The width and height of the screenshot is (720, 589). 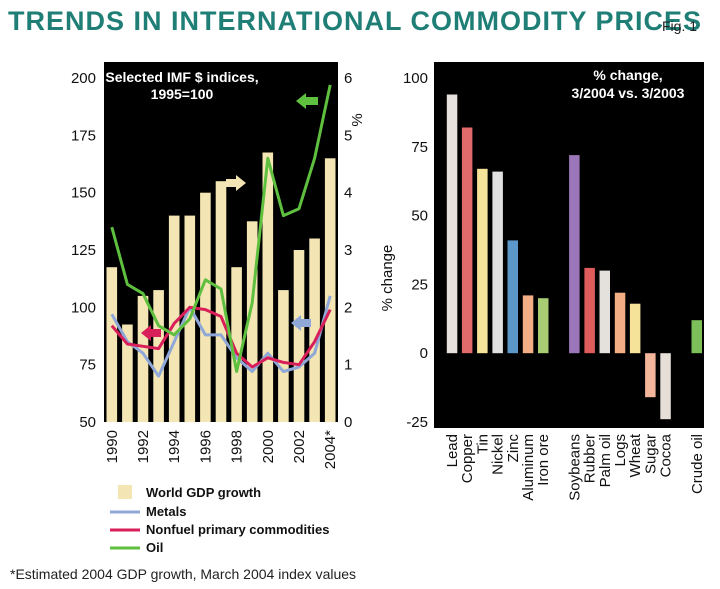 What do you see at coordinates (221, 449) in the screenshot?
I see `year-axis-ticks: 1990 1992 1994 1996 1998 2000 2002 2004*` at bounding box center [221, 449].